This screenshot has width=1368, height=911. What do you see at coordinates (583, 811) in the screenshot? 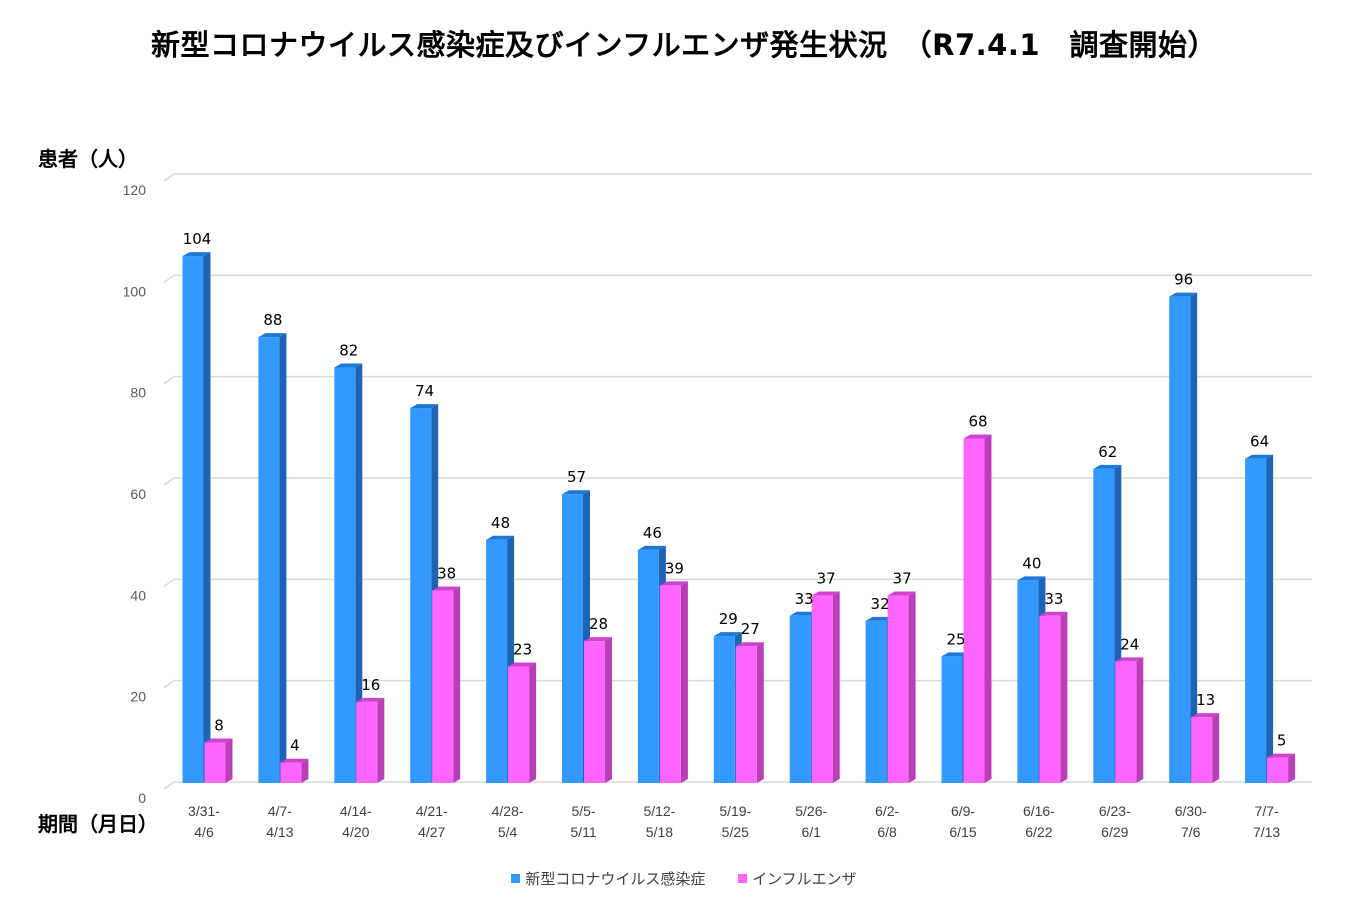
I see `x-tick-label: 5/5-` at bounding box center [583, 811].